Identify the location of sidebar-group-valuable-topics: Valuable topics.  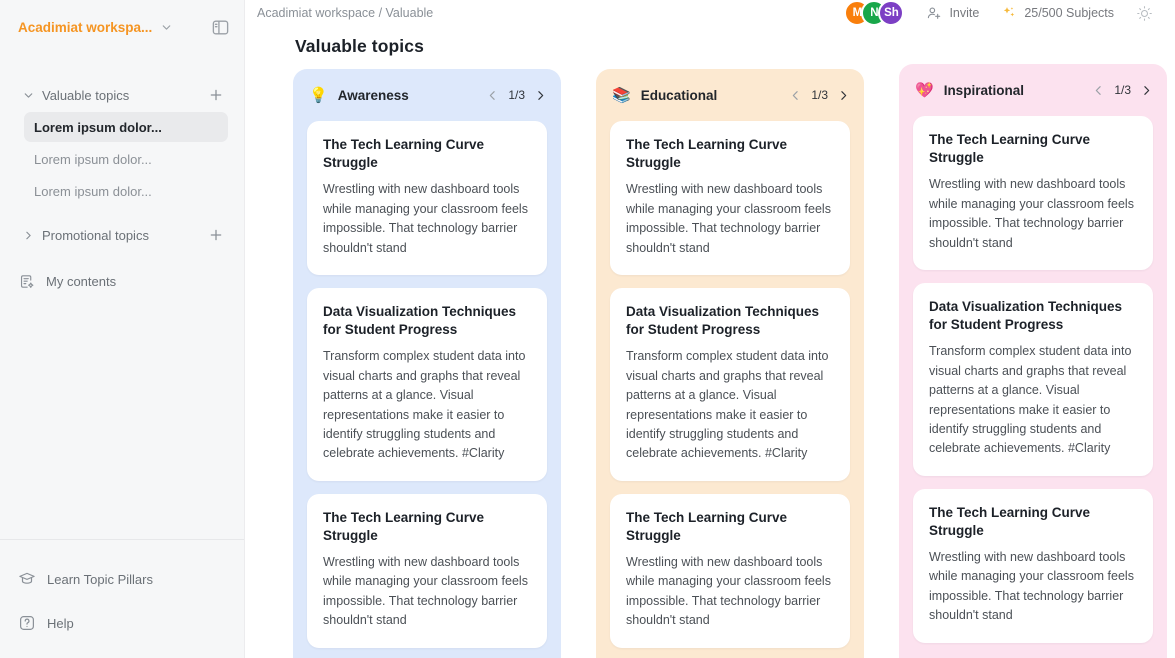
(122, 95).